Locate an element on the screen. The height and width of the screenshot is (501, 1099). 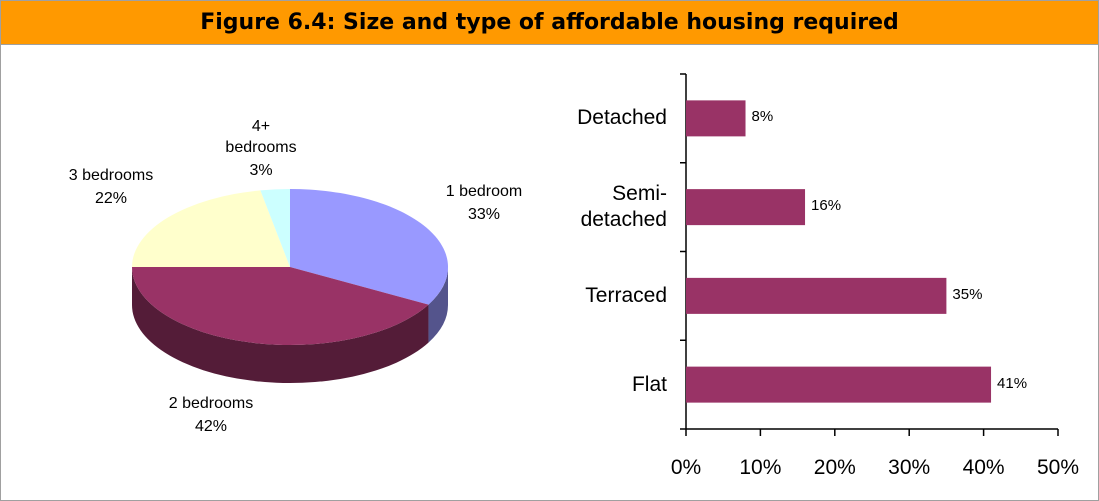
pie-value-label: 22% is located at coordinates (111, 198).